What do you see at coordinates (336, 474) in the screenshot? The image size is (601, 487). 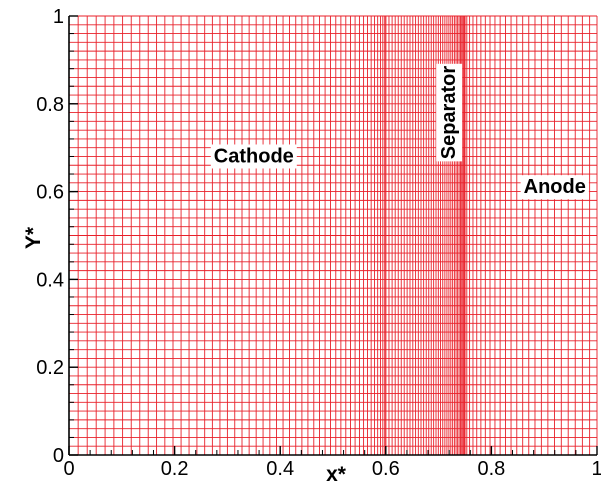 I see `x-axis-title: x*` at bounding box center [336, 474].